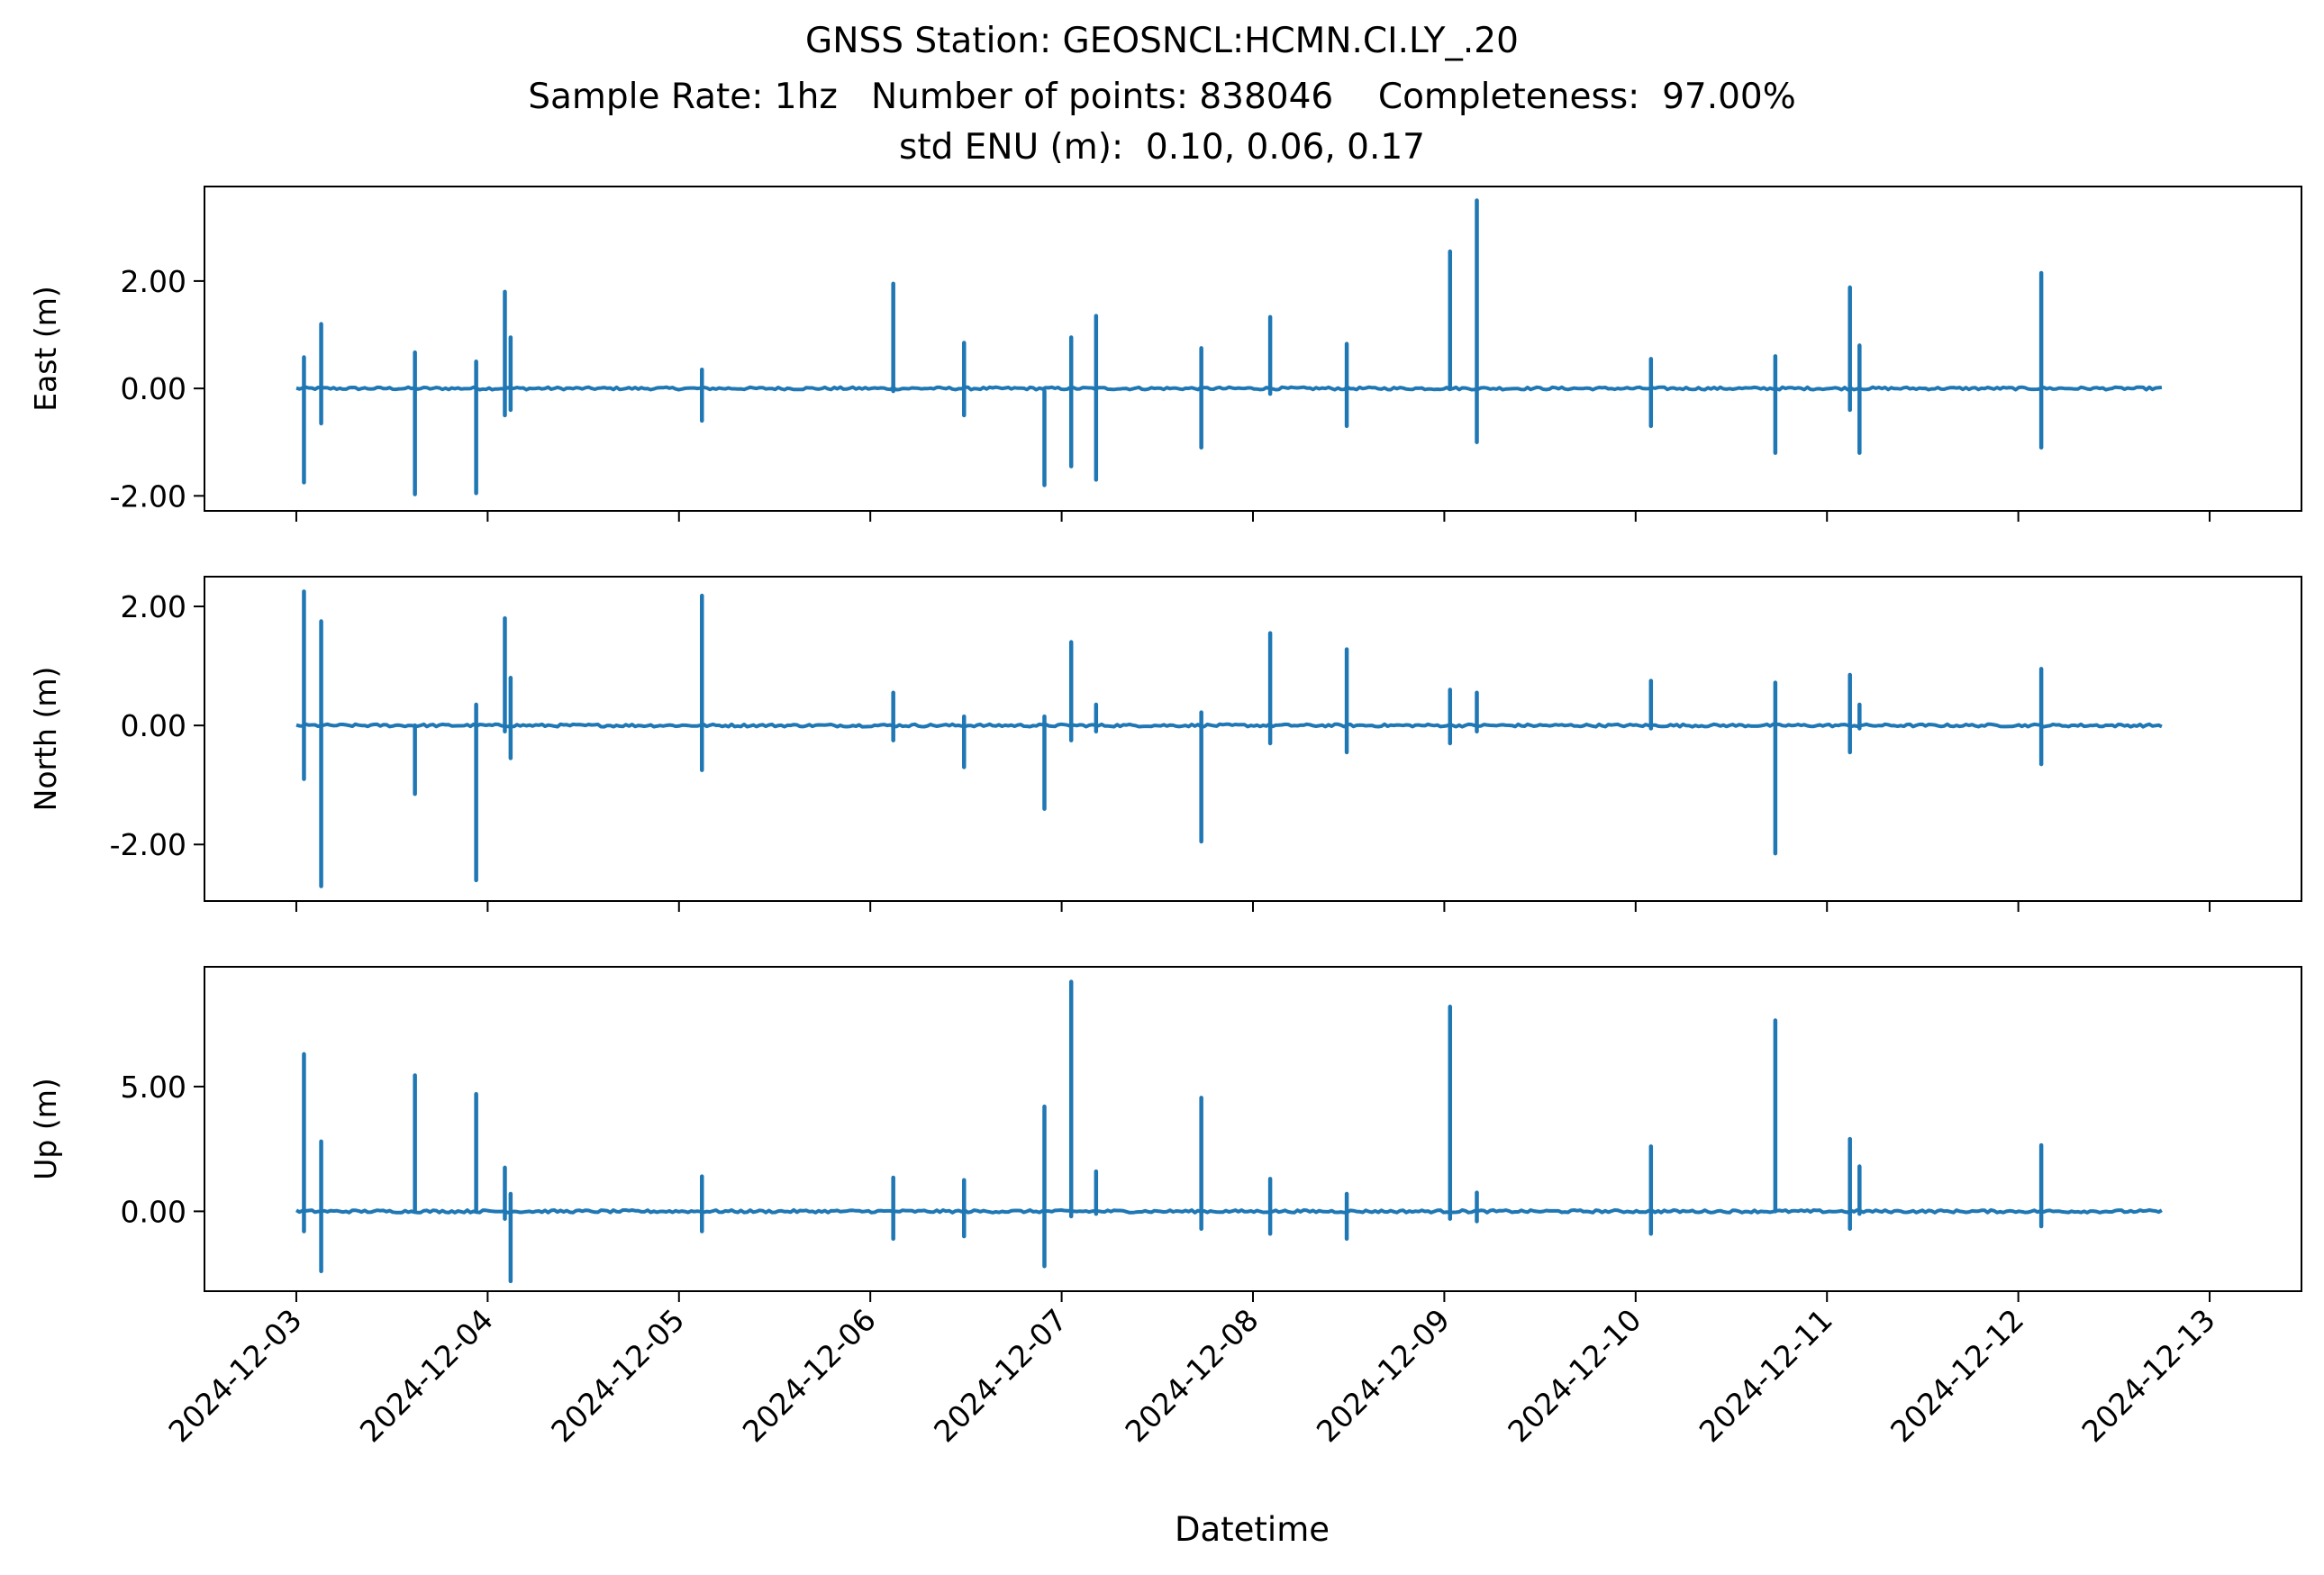 This screenshot has width=2324, height=1575. What do you see at coordinates (1229, 388) in the screenshot?
I see `east-baseline-line` at bounding box center [1229, 388].